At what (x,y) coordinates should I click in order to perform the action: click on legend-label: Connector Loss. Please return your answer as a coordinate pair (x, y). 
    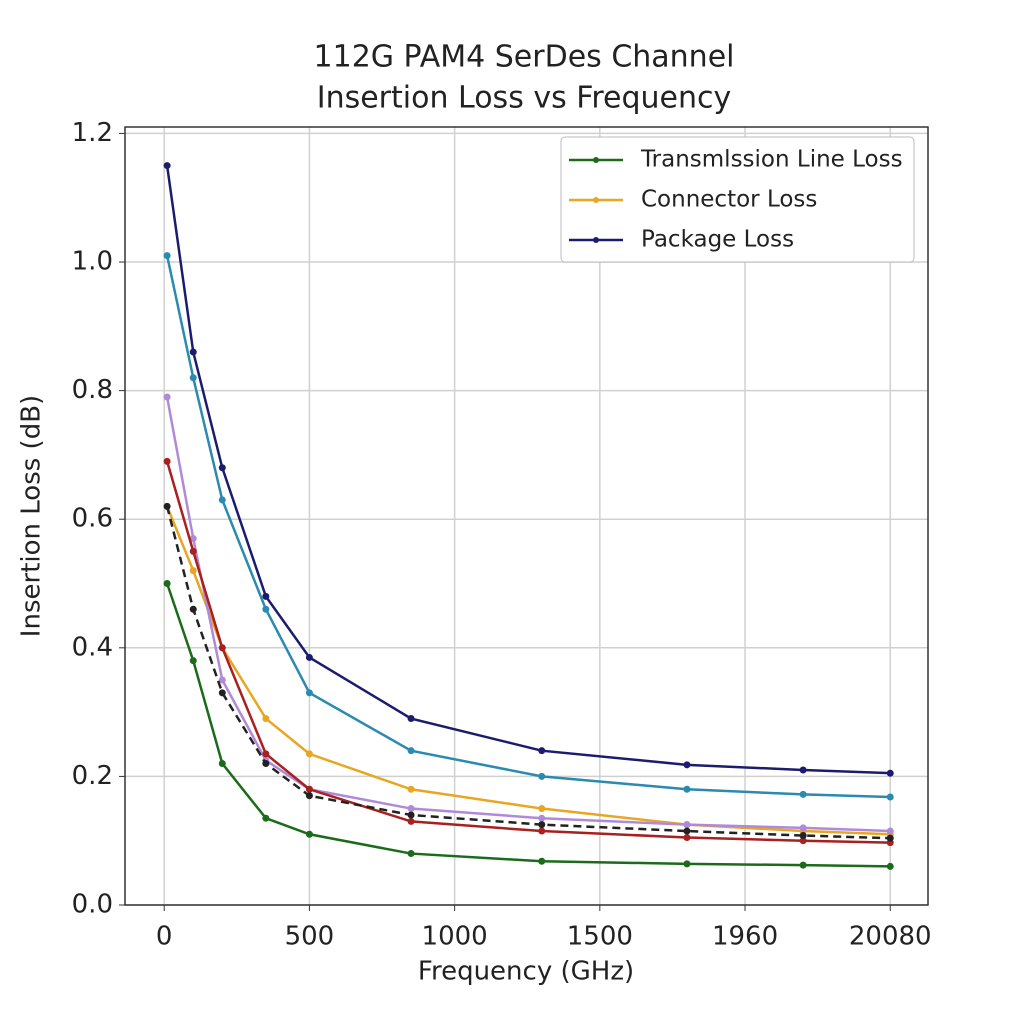
    Looking at the image, I should click on (729, 200).